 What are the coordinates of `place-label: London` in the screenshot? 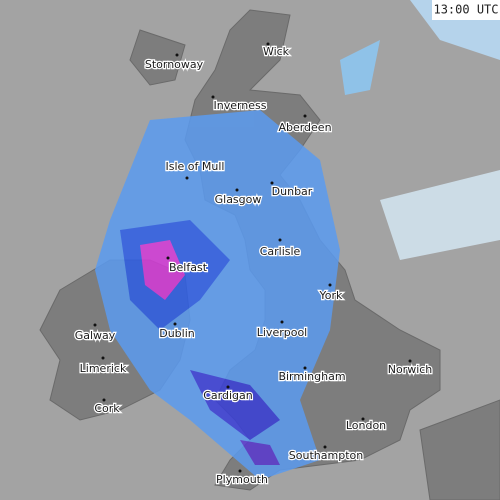 It's located at (366, 425).